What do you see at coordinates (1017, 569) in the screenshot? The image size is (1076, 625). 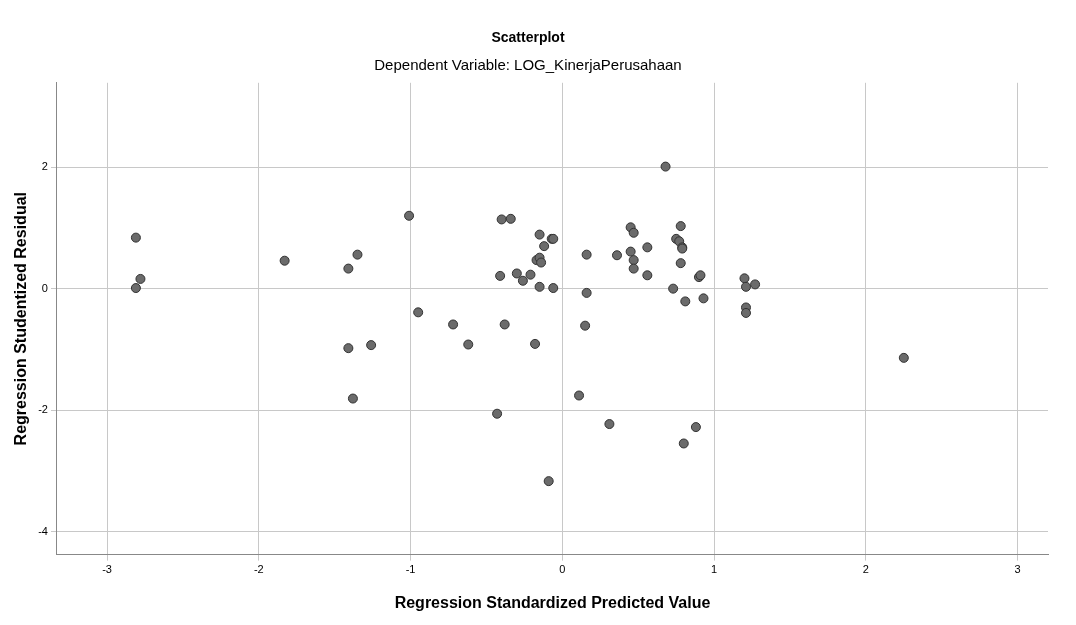 I see `x-tick-label: 3` at bounding box center [1017, 569].